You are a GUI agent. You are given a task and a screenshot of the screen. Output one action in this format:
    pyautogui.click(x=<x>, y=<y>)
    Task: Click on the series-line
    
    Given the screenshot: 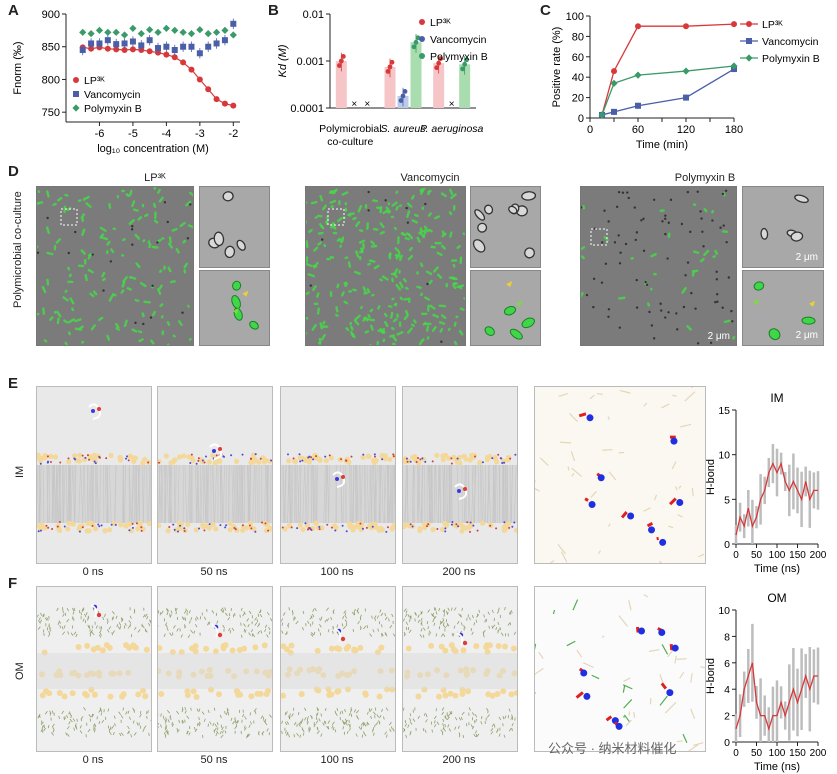 What is the action you would take?
    pyautogui.click(x=668, y=69)
    